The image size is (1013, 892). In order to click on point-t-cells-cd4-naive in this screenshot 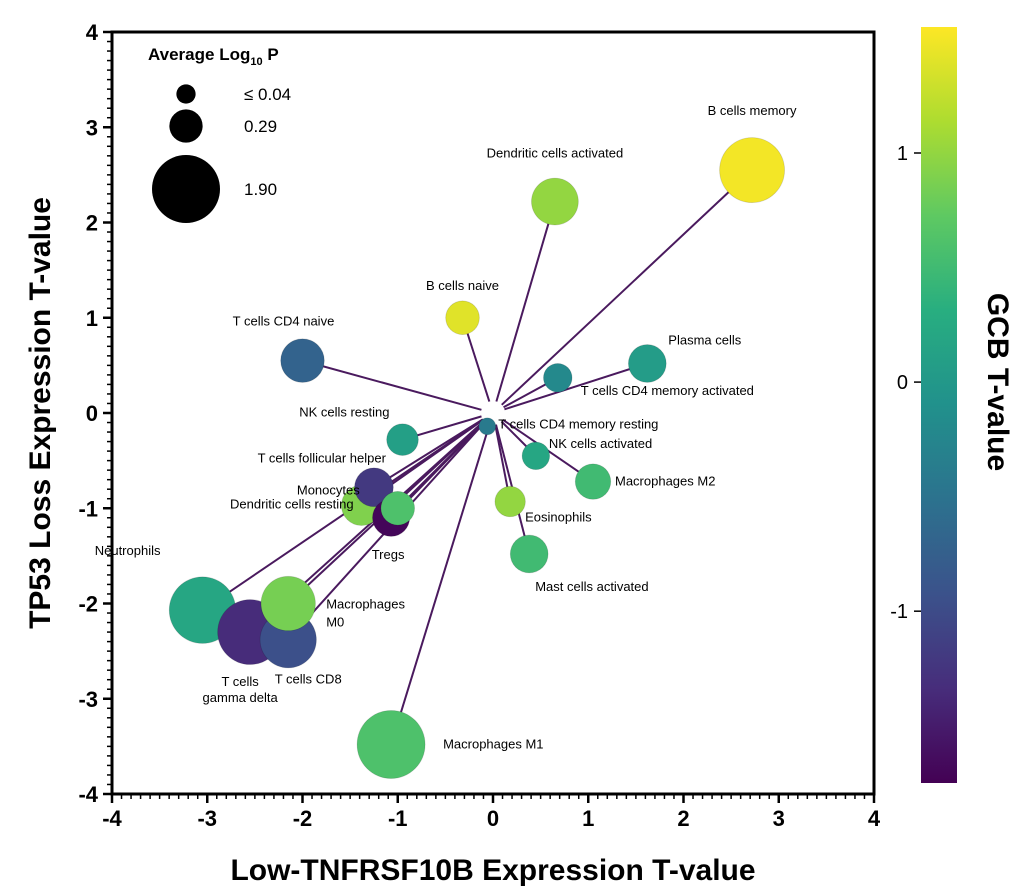, I will do `click(302, 360)`.